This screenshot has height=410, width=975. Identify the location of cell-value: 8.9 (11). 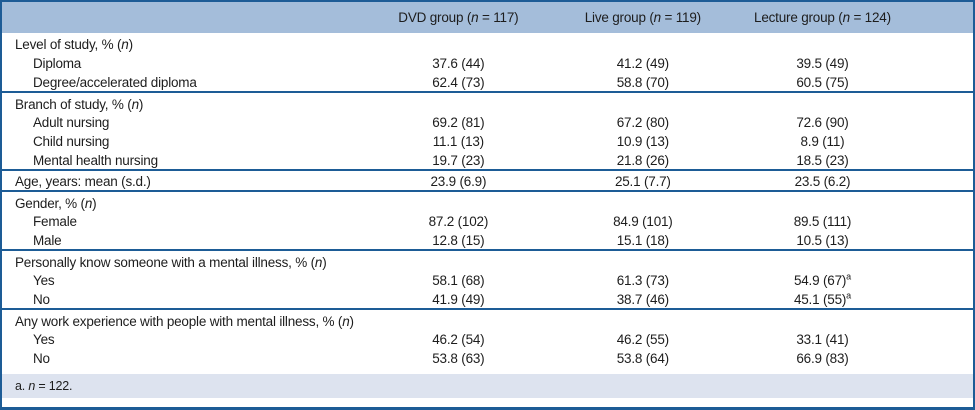
(822, 141).